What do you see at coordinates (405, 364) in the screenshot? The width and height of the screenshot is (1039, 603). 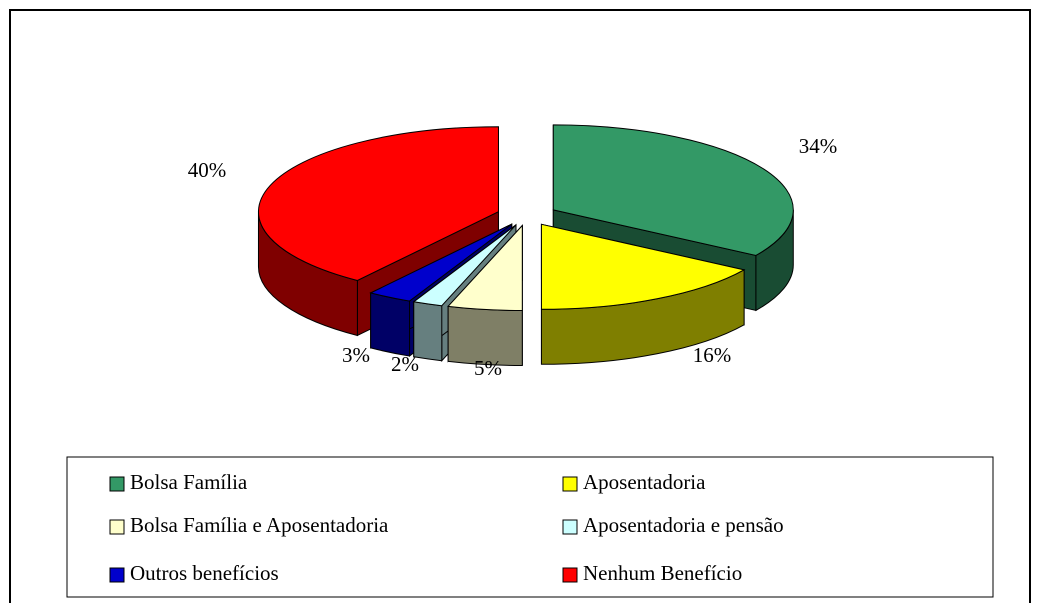 I see `data-label: 2%` at bounding box center [405, 364].